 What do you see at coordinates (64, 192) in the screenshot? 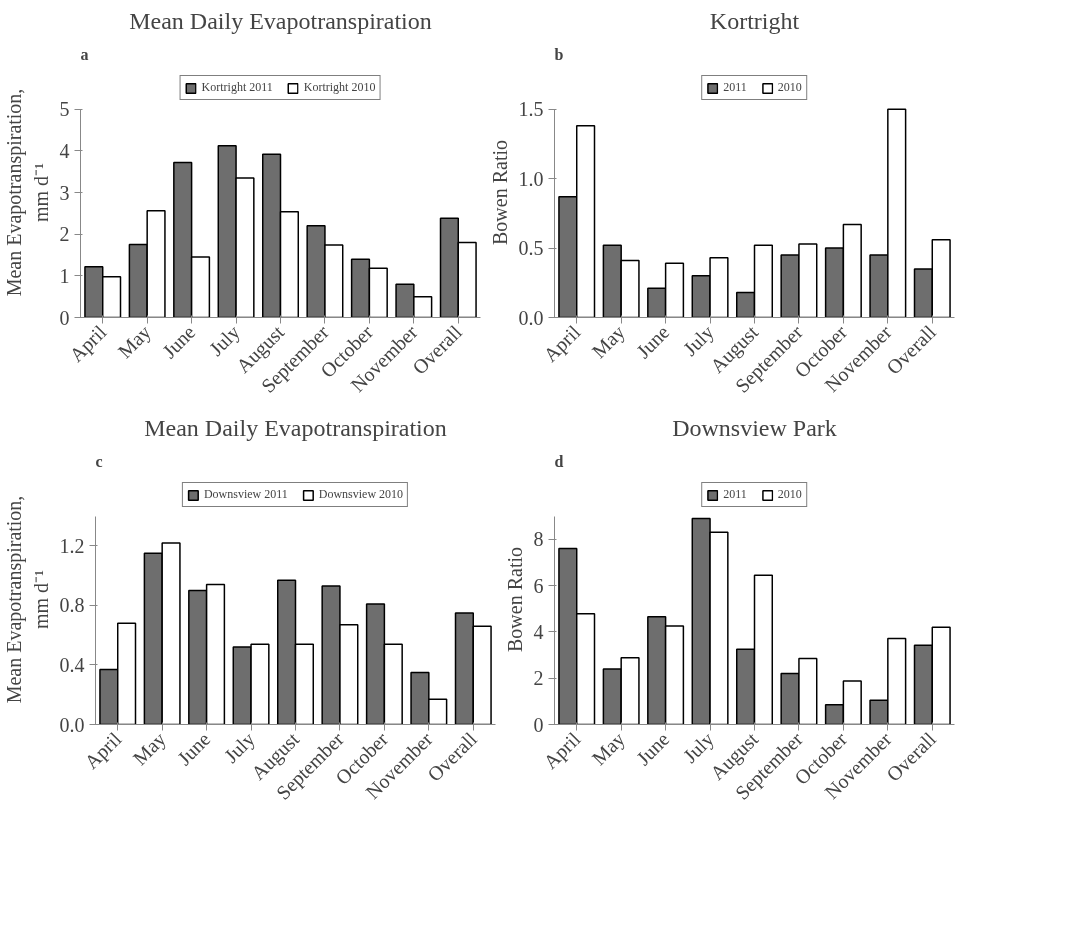
I see `y-tick-label: 3` at bounding box center [64, 192].